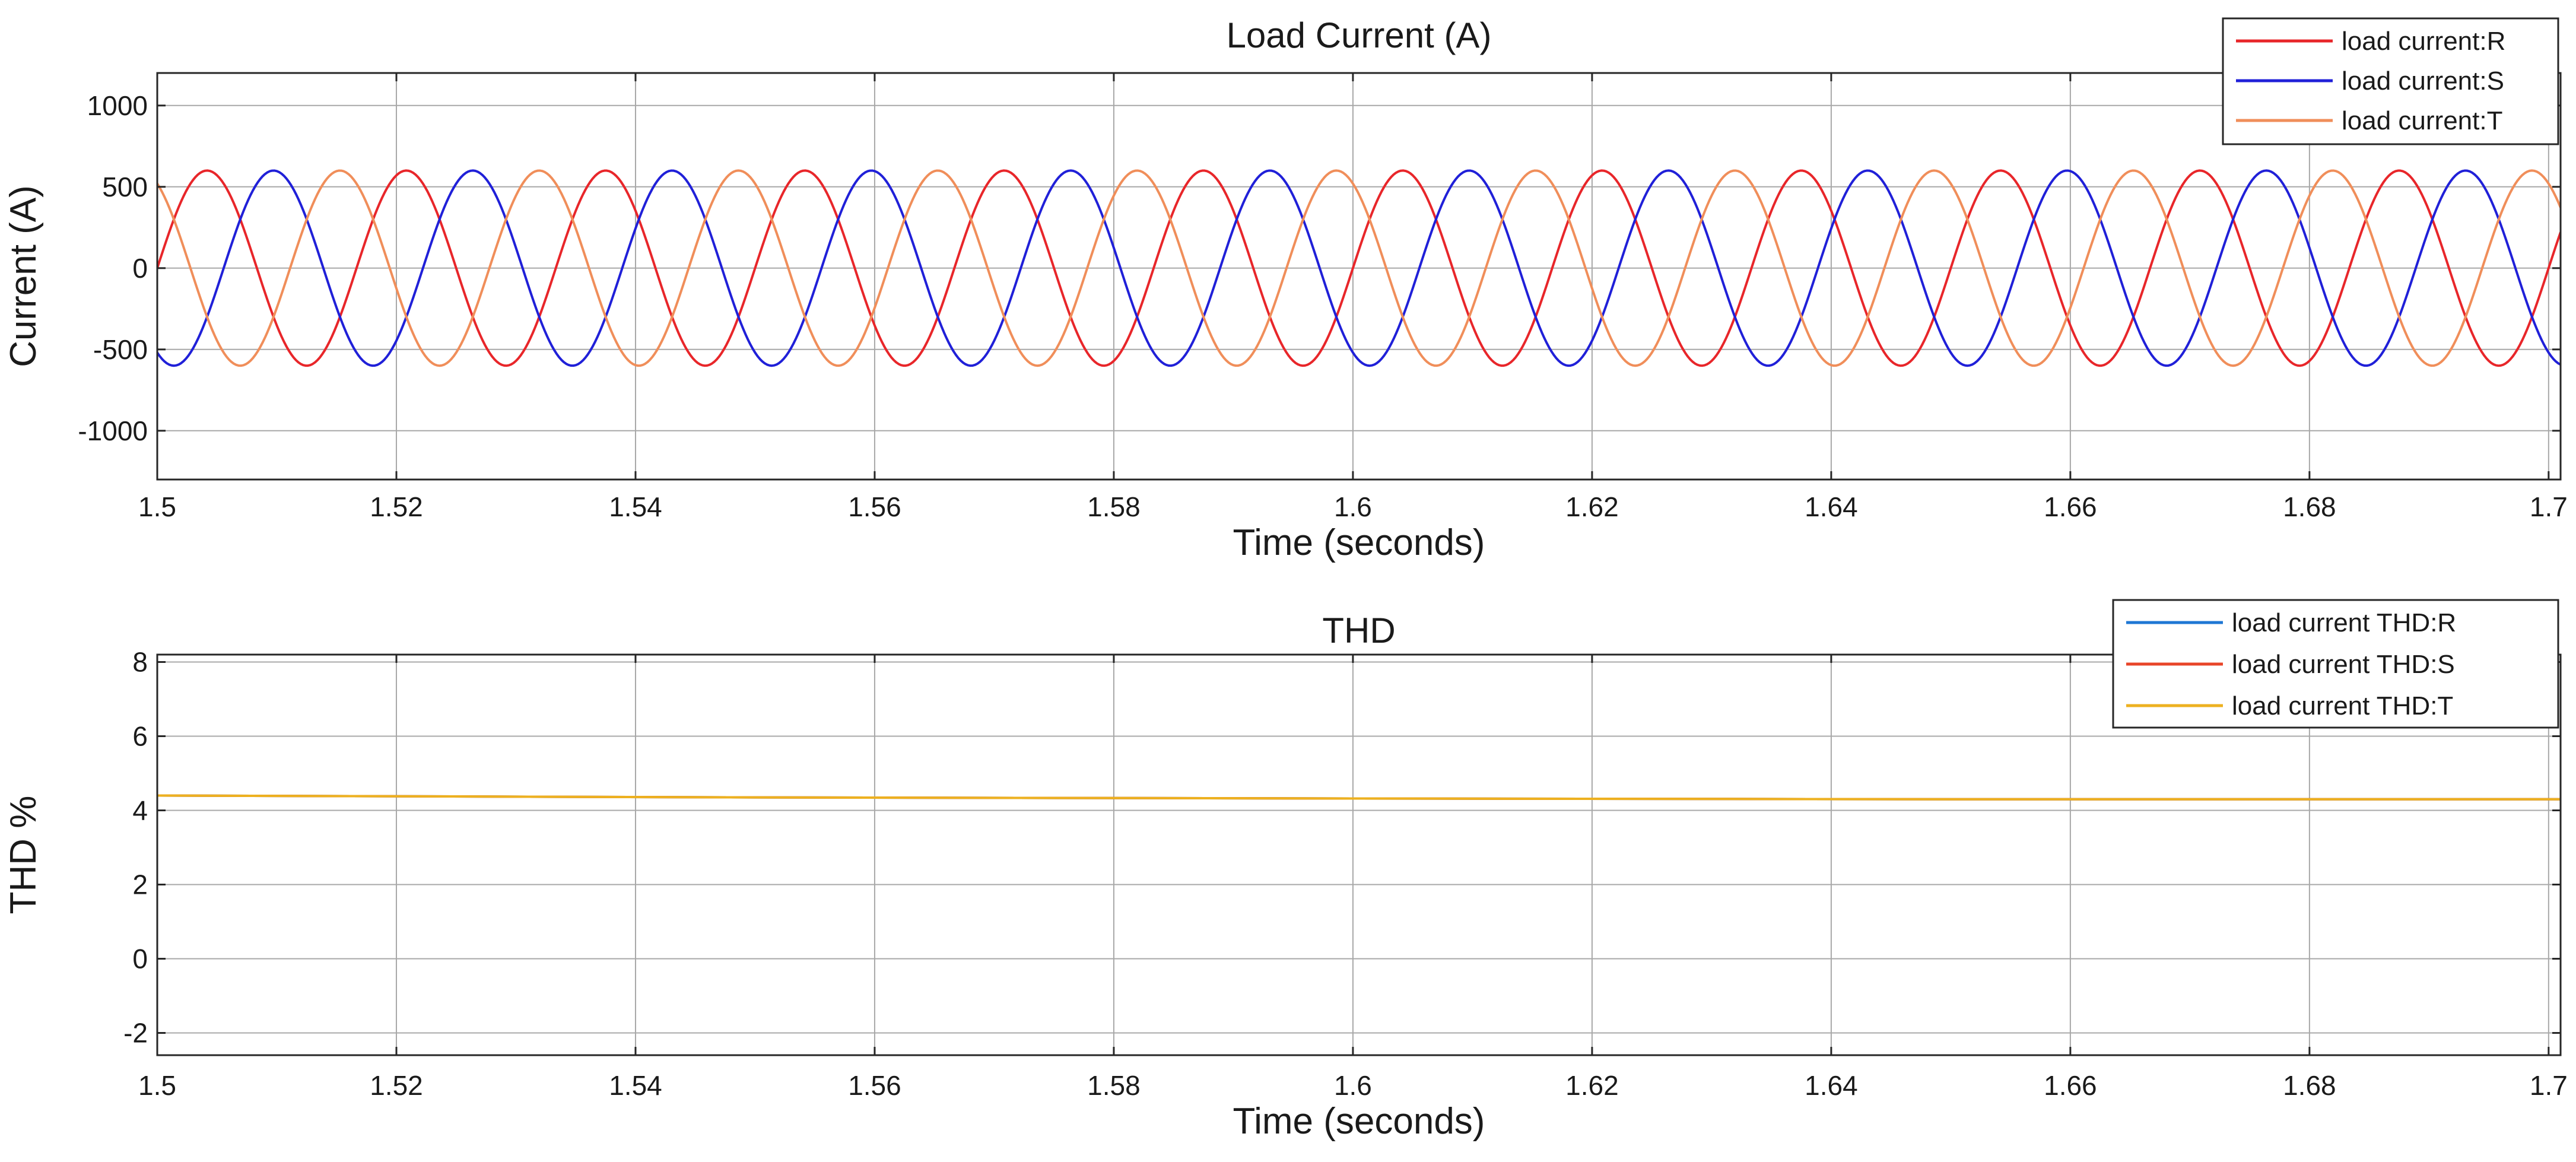  What do you see at coordinates (1358, 630) in the screenshot?
I see `chart-title: THD` at bounding box center [1358, 630].